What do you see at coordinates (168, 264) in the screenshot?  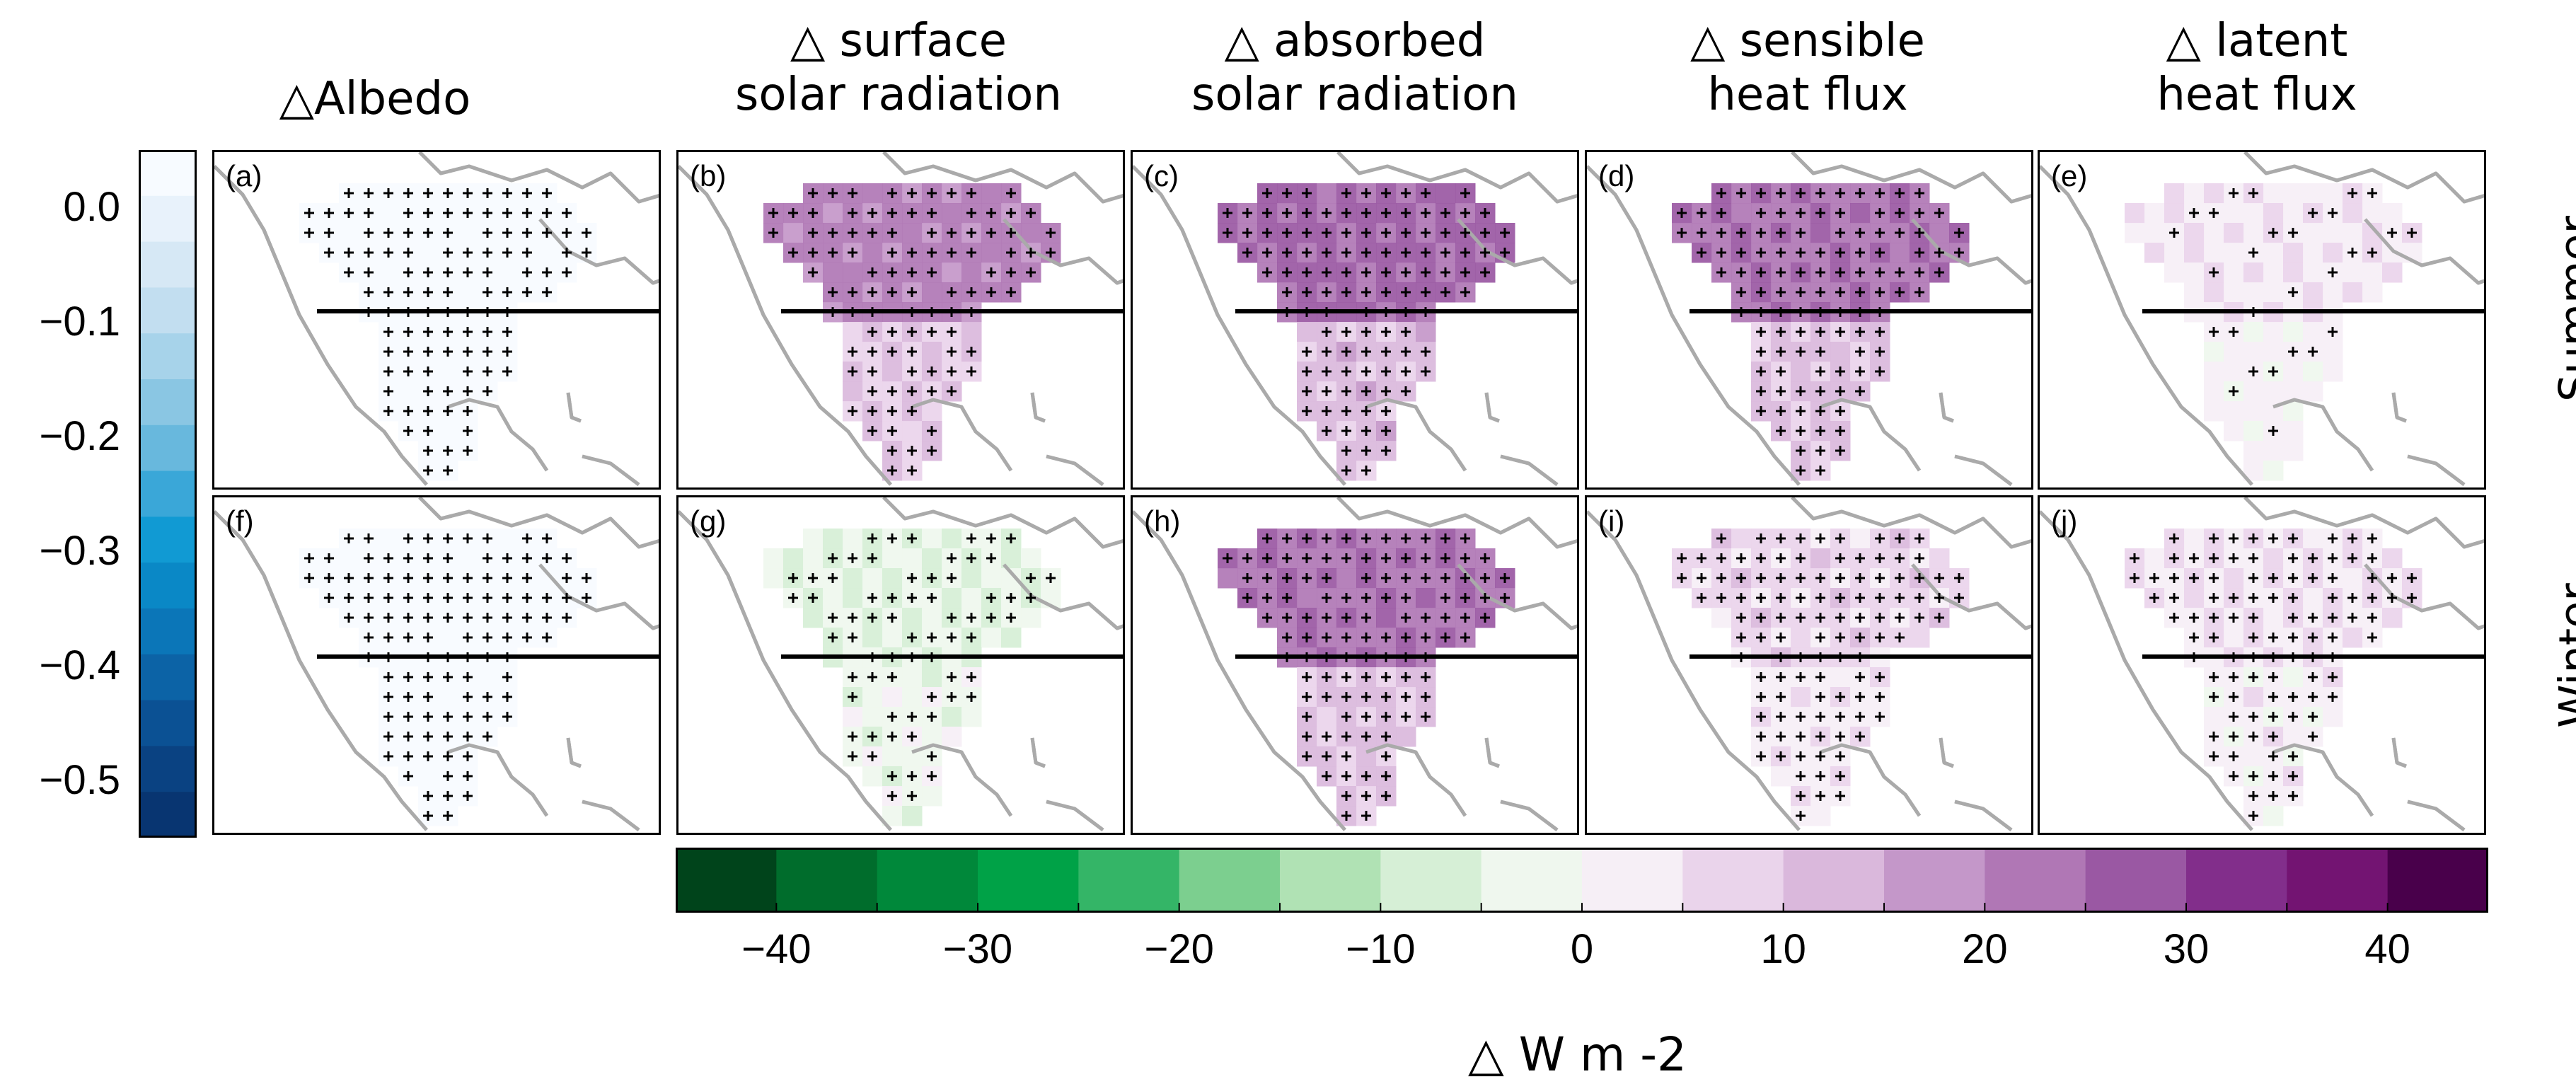 I see `albedo-colorbar-bin` at bounding box center [168, 264].